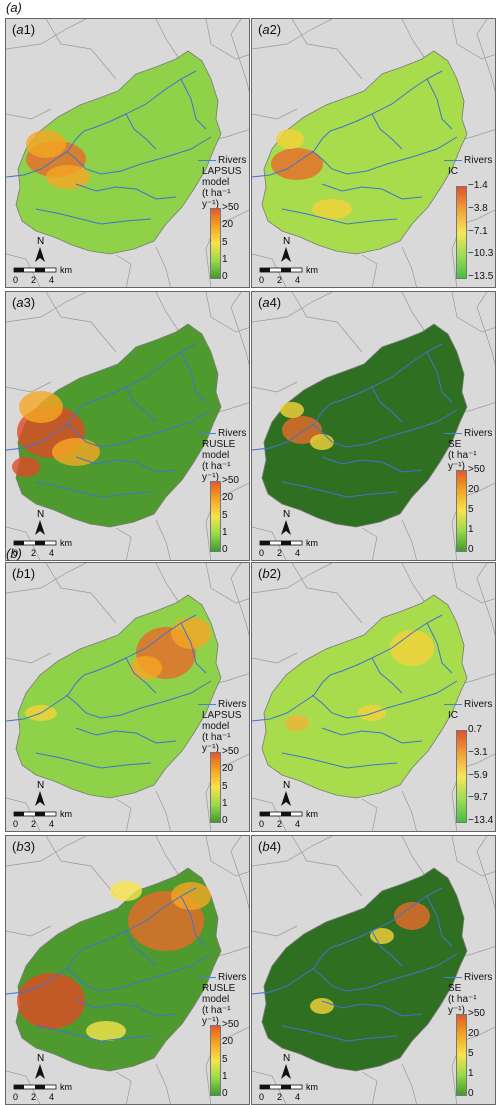  Describe the element at coordinates (478, 231) in the screenshot. I see `ramp-tick-label: −7.1` at that location.